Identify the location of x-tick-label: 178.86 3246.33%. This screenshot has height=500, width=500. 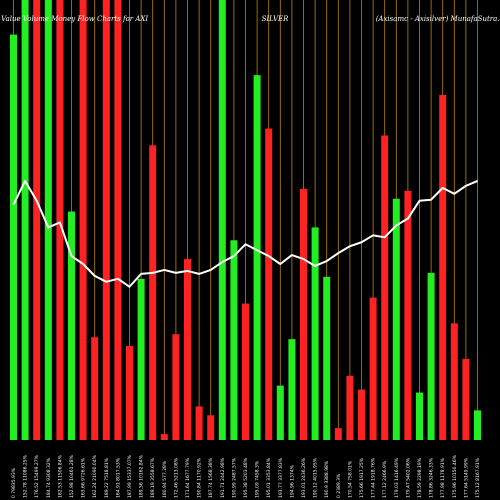
(432, 477).